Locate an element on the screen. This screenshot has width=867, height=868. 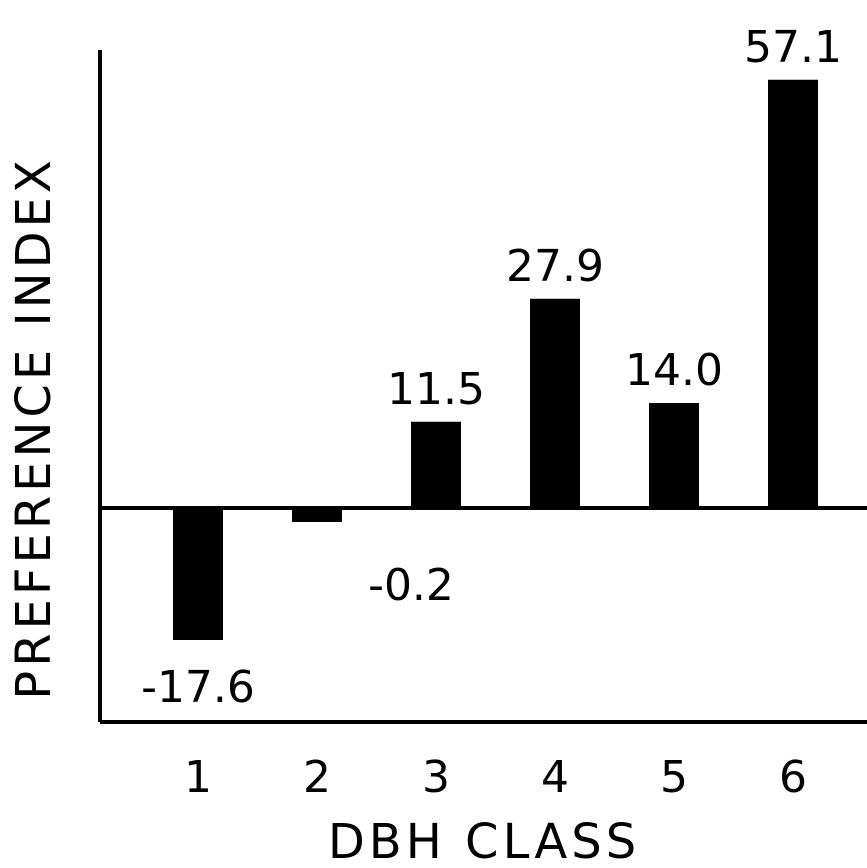
data-label-6: 57.1 is located at coordinates (793, 47).